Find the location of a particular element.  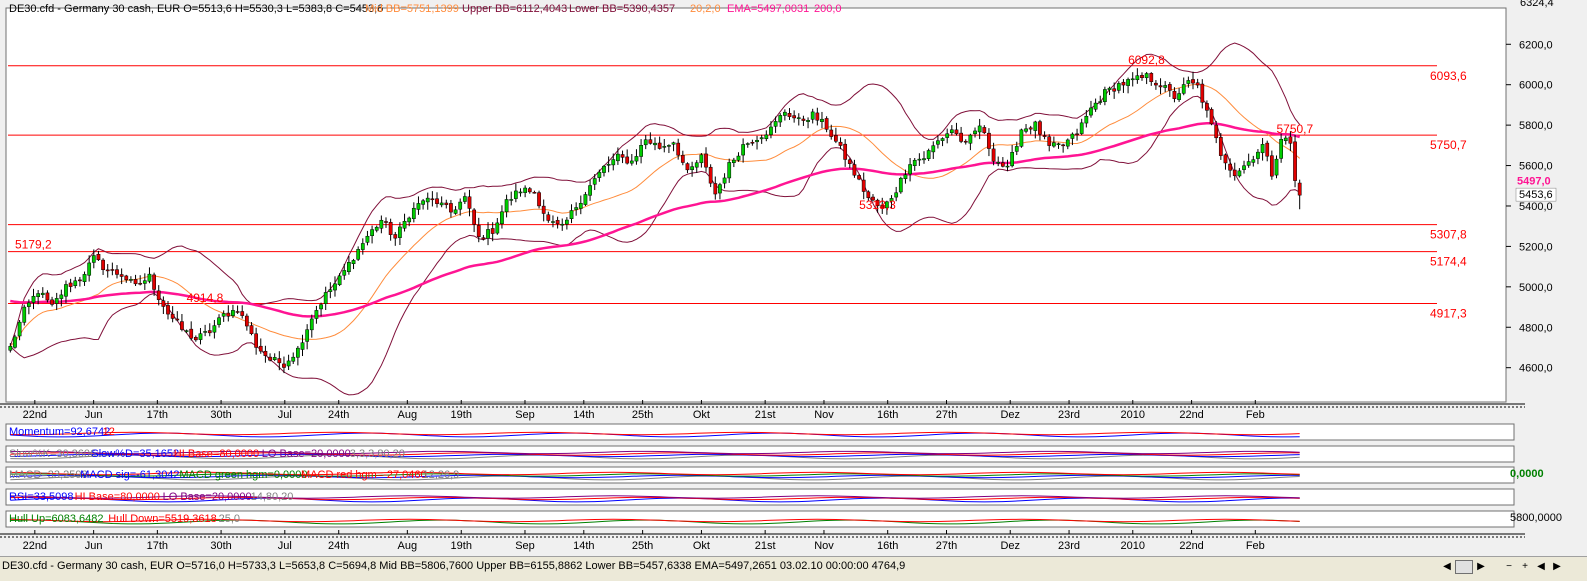

price-annotation-3: 5313,3 is located at coordinates (877, 205).